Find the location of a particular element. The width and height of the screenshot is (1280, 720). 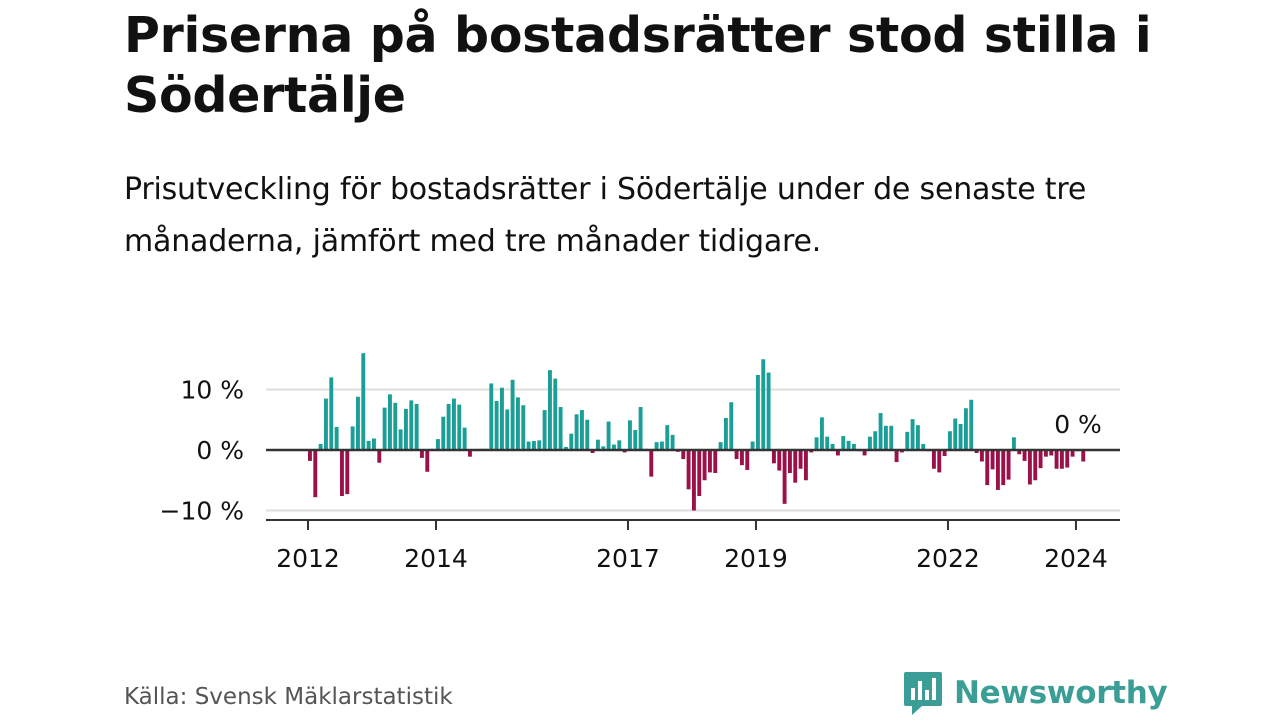

newsworthy-logo-icon is located at coordinates (923, 693).